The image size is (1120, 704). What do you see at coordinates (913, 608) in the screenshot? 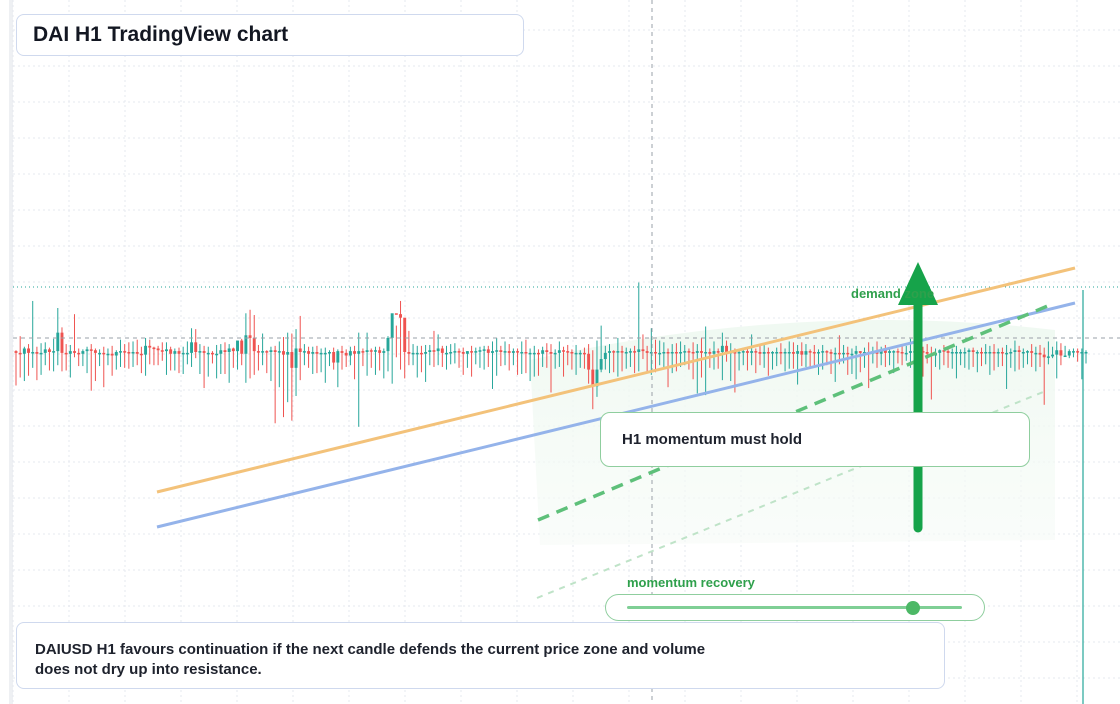
I see `momentum-slider-knob` at bounding box center [913, 608].